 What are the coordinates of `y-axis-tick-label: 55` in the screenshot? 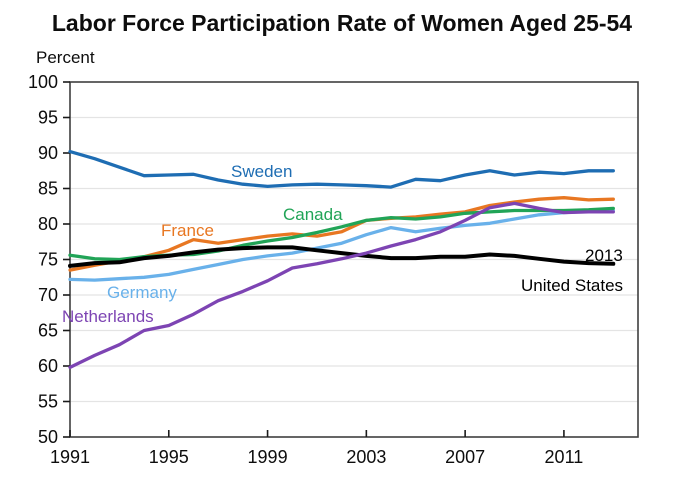 It's located at (48, 402).